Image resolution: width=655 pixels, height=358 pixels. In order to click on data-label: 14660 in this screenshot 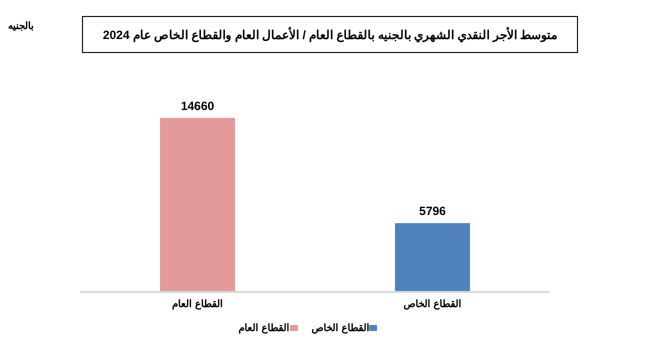, I will do `click(197, 105)`.